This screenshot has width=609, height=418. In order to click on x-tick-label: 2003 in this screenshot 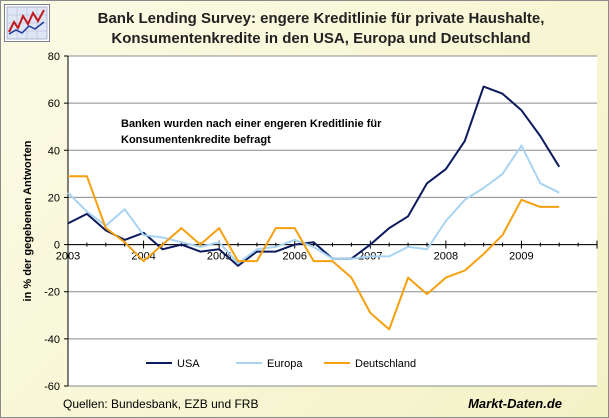, I will do `click(68, 257)`.